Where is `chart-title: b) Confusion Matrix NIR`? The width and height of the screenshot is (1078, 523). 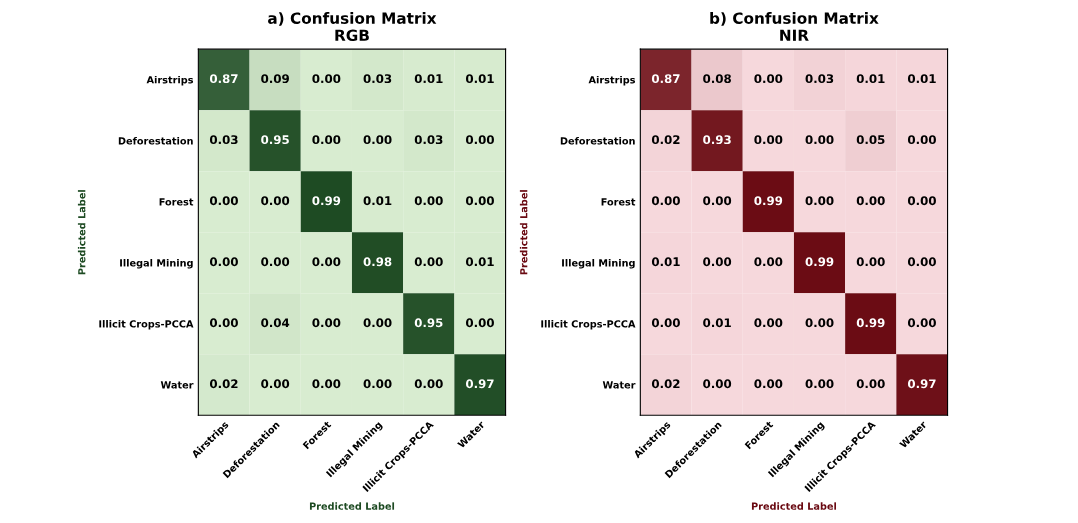 chart-title: b) Confusion Matrix NIR is located at coordinates (794, 26).